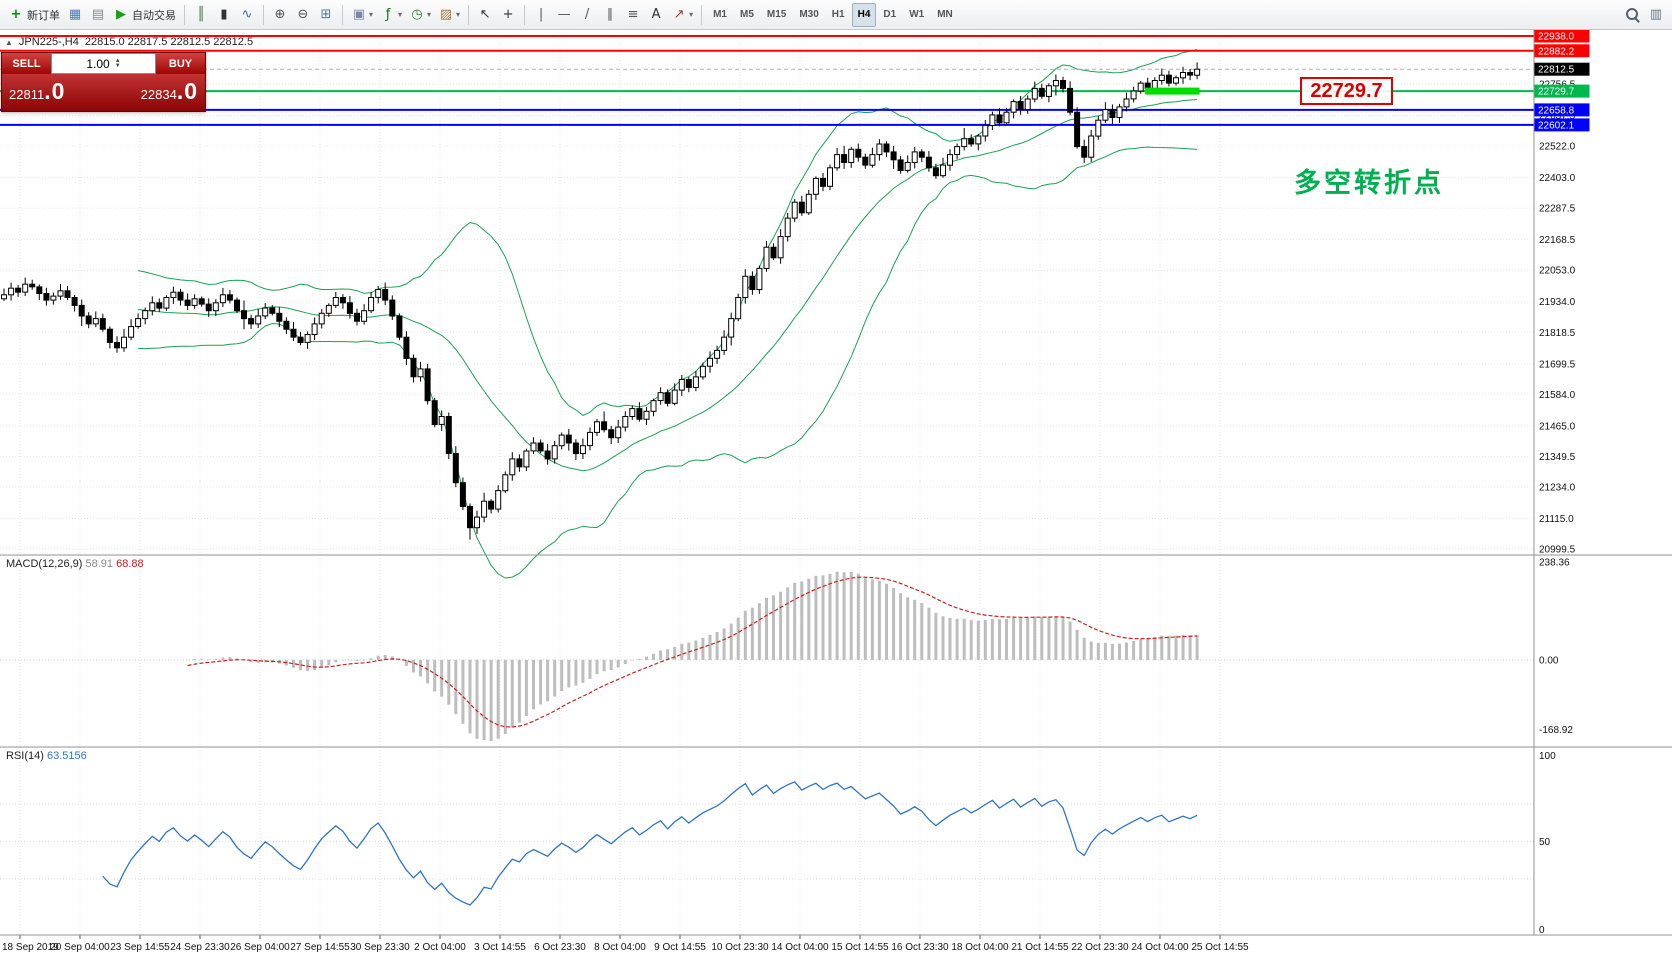 Image resolution: width=1672 pixels, height=955 pixels. Describe the element at coordinates (1542, 930) in the screenshot. I see `svg-text: 0` at that location.